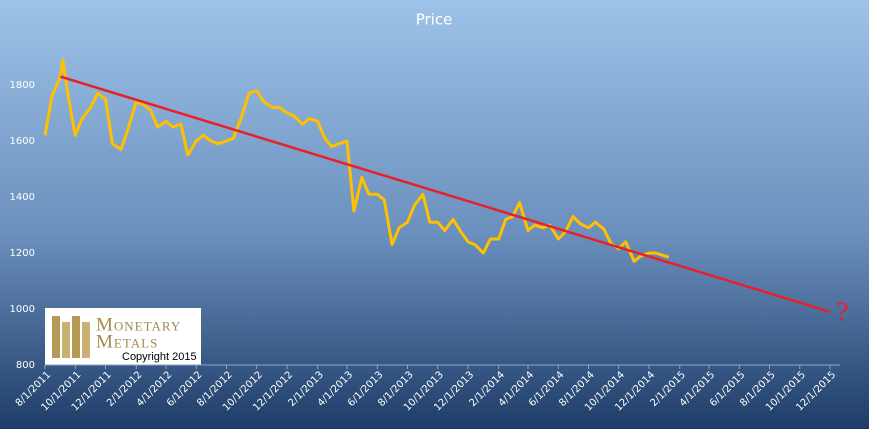  I want to click on logo-text: Metals, so click(127, 341).